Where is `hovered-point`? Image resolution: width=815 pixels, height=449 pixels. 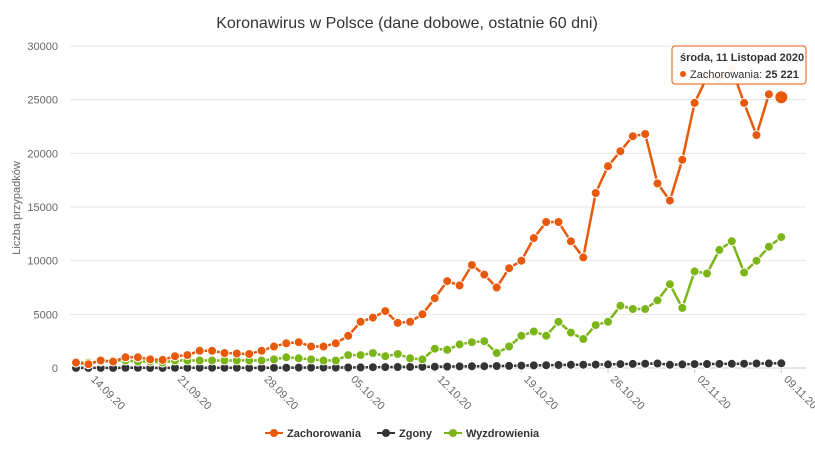
hovered-point is located at coordinates (781, 97).